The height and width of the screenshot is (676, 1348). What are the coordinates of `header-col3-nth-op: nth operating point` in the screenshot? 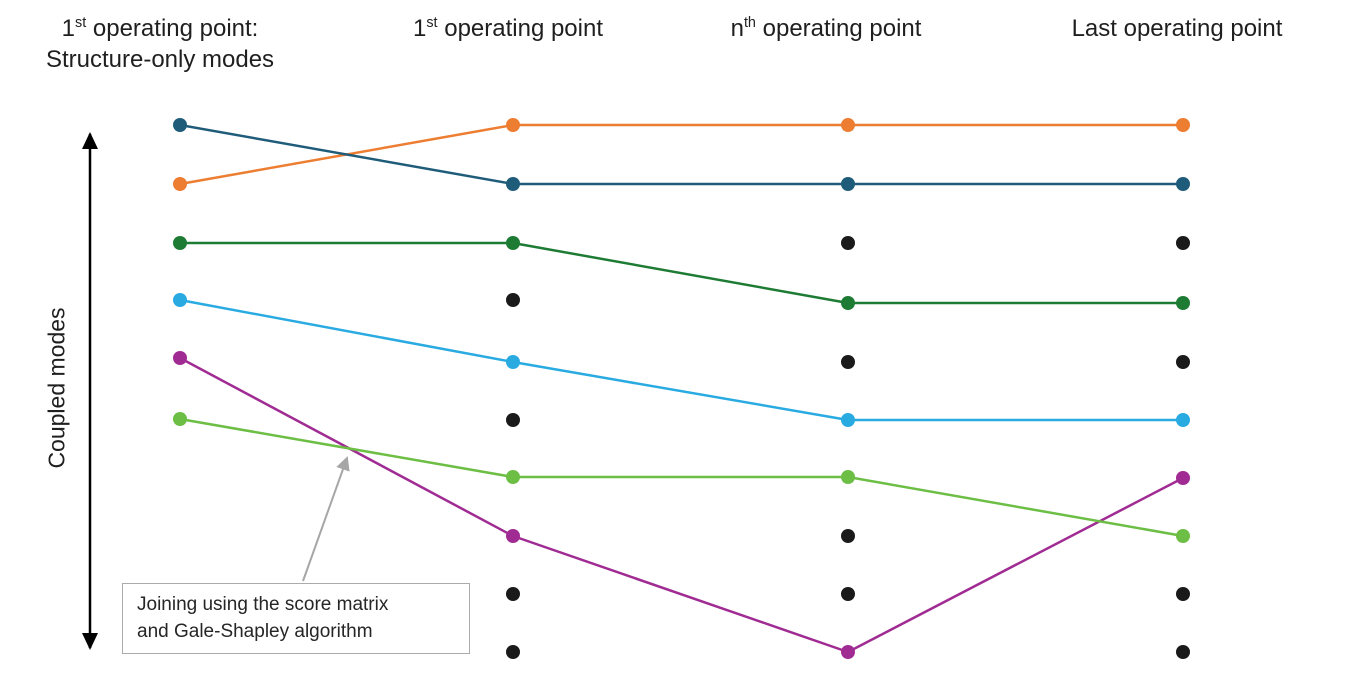 It's located at (826, 29).